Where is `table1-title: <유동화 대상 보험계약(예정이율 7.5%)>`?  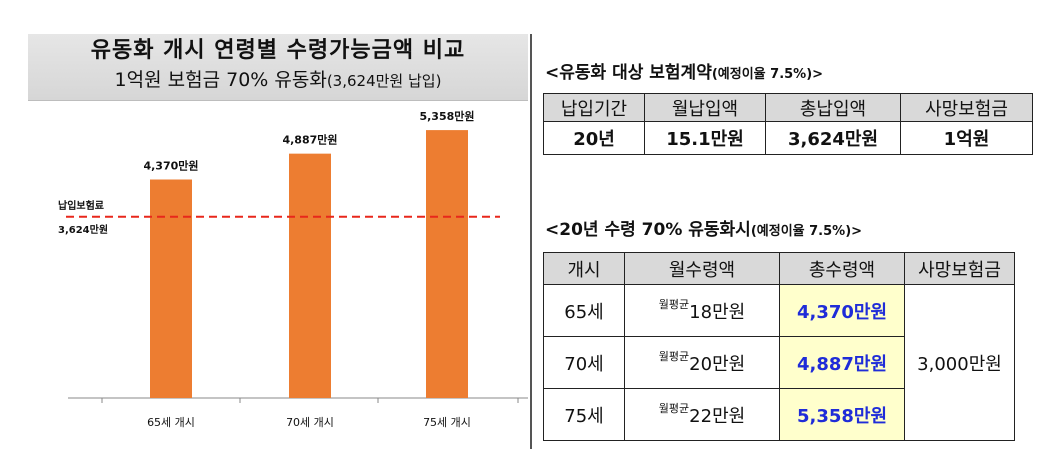 table1-title: <유동화 대상 보험계약(예정이율 7.5%)> is located at coordinates (684, 70).